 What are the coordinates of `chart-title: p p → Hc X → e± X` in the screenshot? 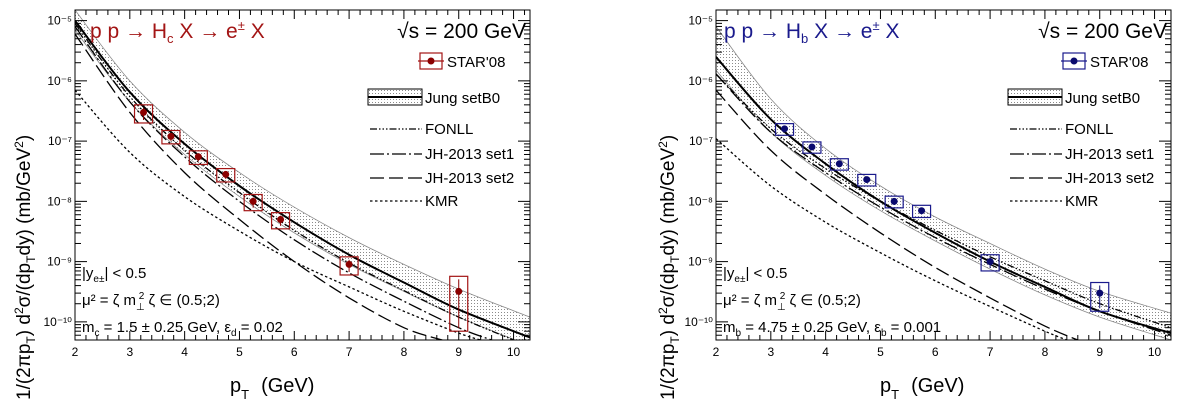 It's located at (177, 32).